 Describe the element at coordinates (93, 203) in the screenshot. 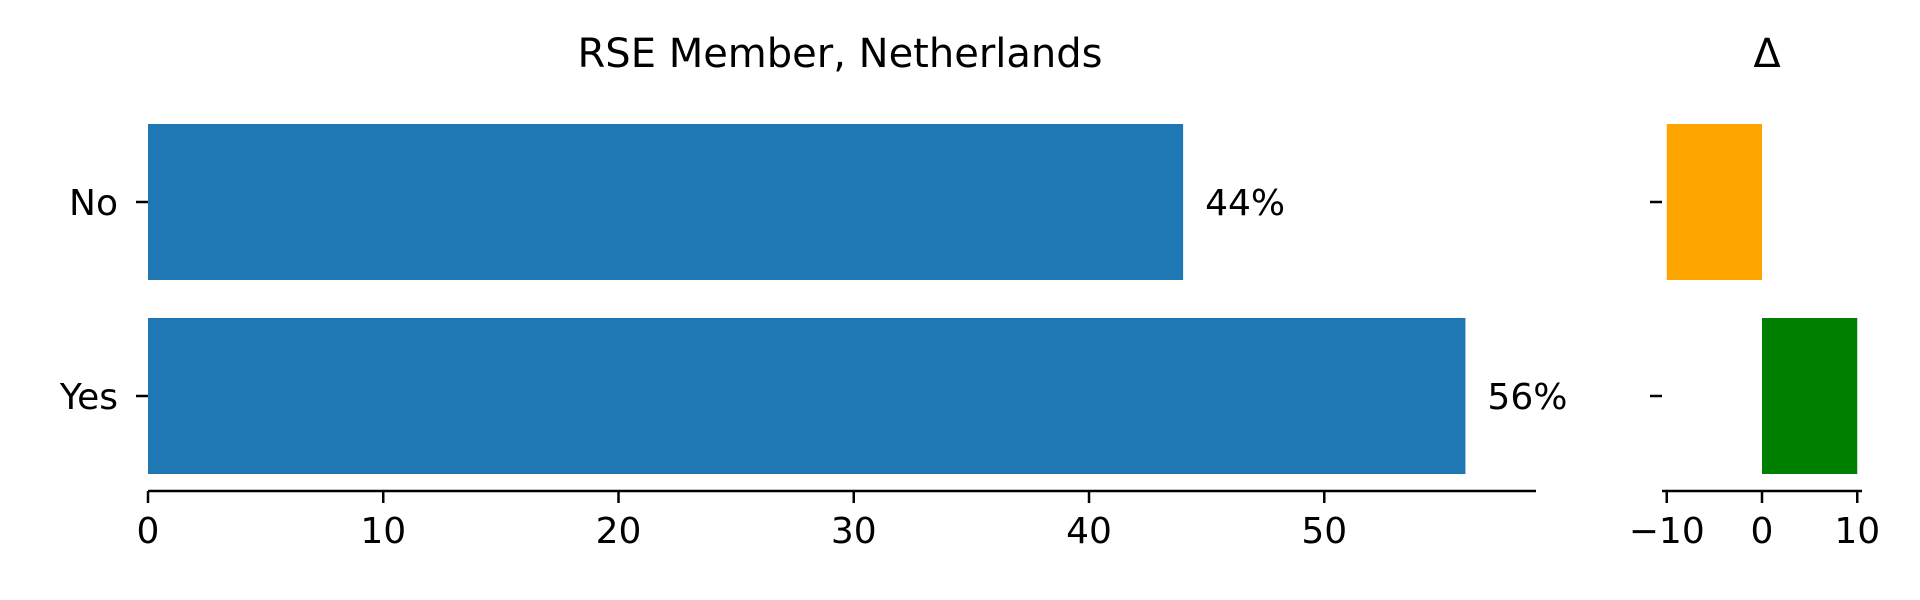

I see `main-ytick-label-no: No` at that location.